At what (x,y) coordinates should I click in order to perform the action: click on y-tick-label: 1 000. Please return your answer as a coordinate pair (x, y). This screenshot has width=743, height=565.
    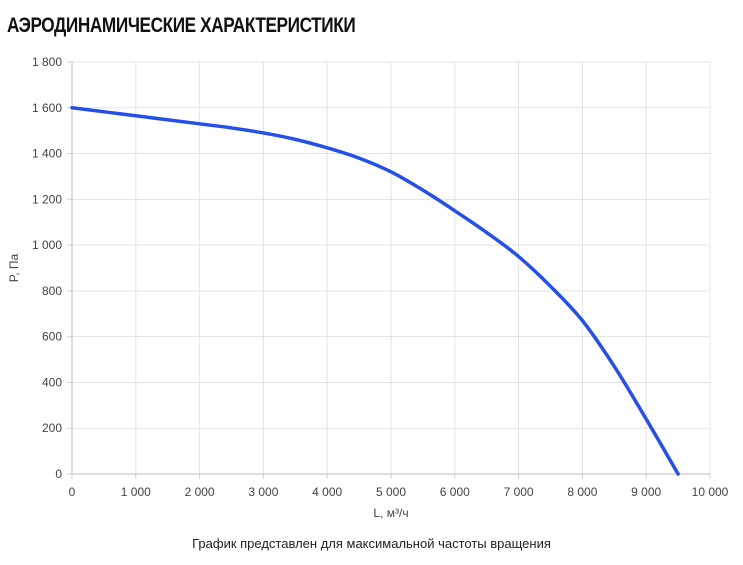
    Looking at the image, I should click on (47, 245).